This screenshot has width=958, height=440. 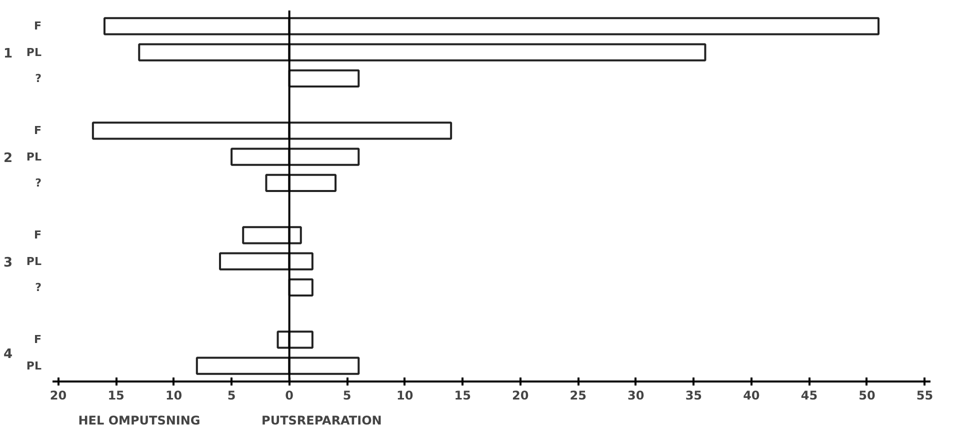 I want to click on text: 4, so click(x=7, y=354).